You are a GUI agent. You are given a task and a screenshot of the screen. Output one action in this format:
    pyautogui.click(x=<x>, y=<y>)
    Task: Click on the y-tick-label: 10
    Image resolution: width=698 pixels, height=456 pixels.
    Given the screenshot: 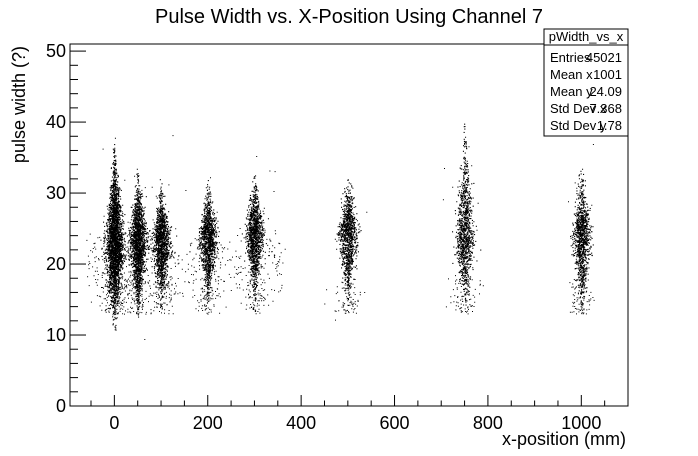 What is the action you would take?
    pyautogui.click(x=56, y=335)
    